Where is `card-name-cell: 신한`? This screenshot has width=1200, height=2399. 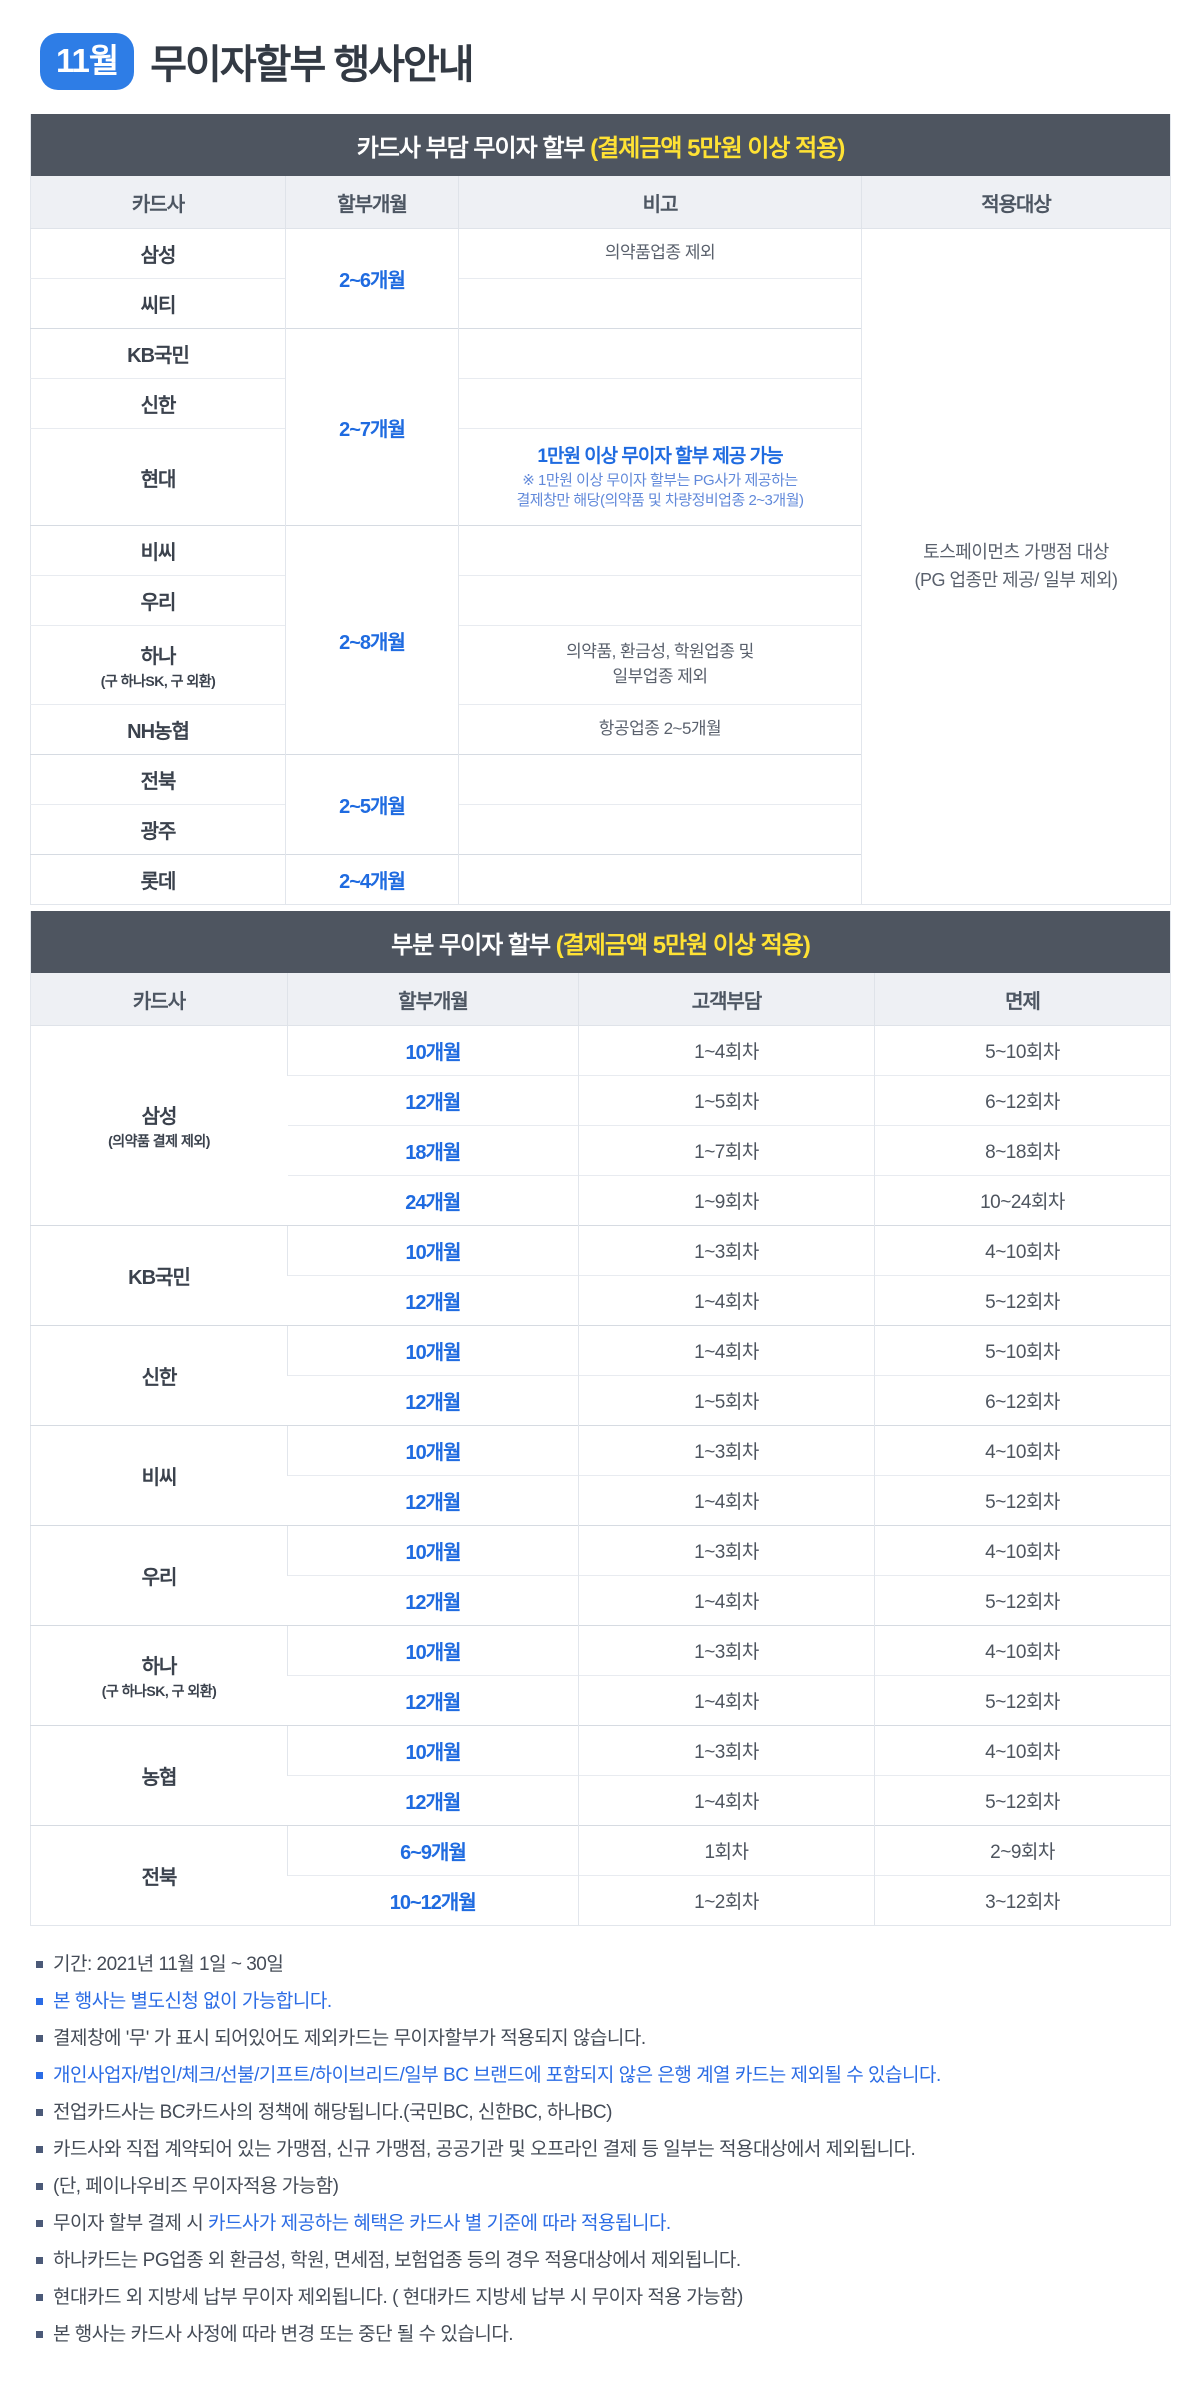
card-name-cell: 신한 is located at coordinates (159, 1375).